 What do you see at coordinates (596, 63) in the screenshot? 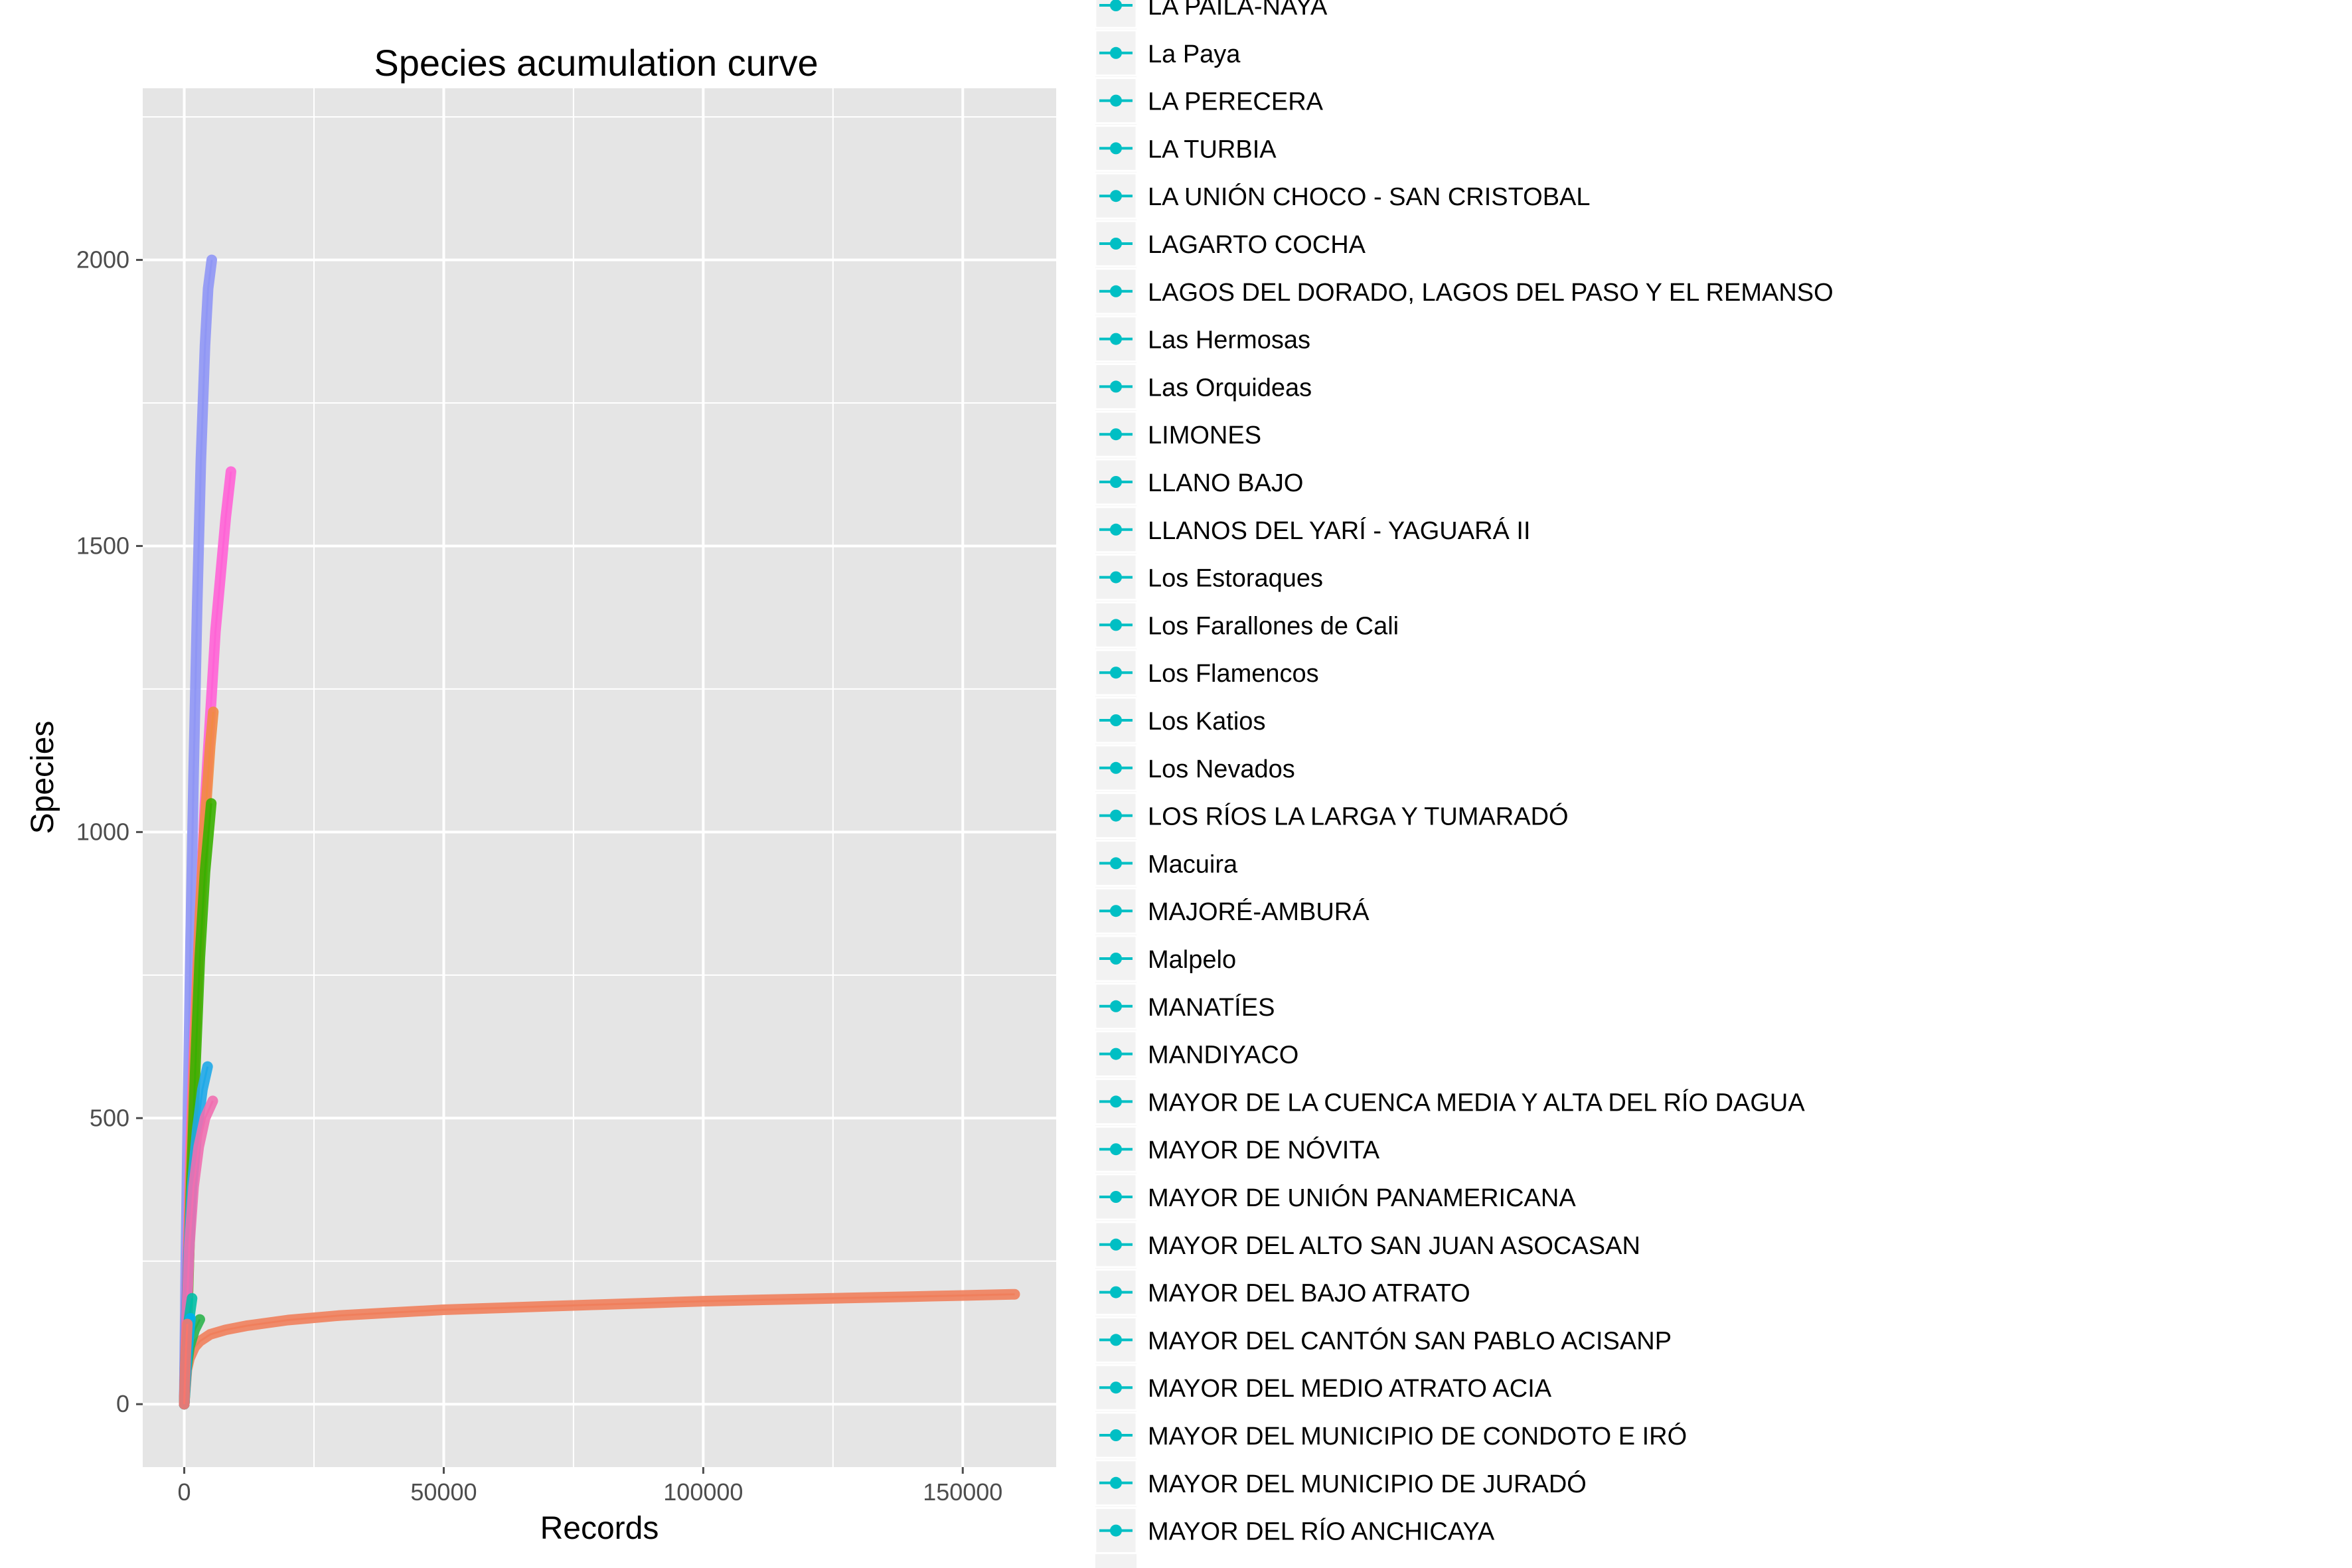
I see `chart-title: Species acumulation curve` at bounding box center [596, 63].